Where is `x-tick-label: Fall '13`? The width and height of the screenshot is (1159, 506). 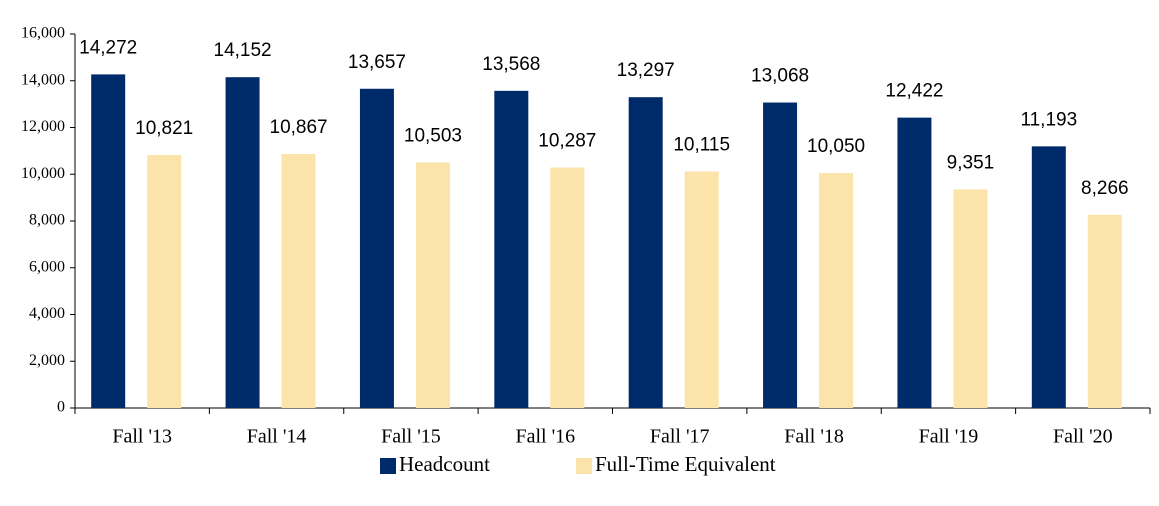 x-tick-label: Fall '13 is located at coordinates (142, 437).